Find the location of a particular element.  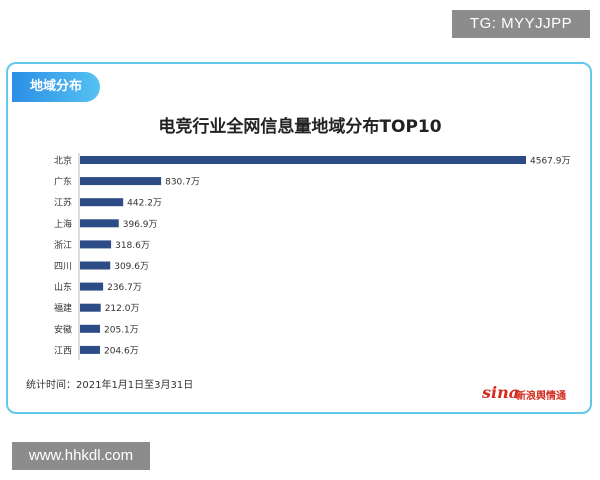

time-range-note: 统计时间：2021年1月1日至3月31日 is located at coordinates (110, 385).